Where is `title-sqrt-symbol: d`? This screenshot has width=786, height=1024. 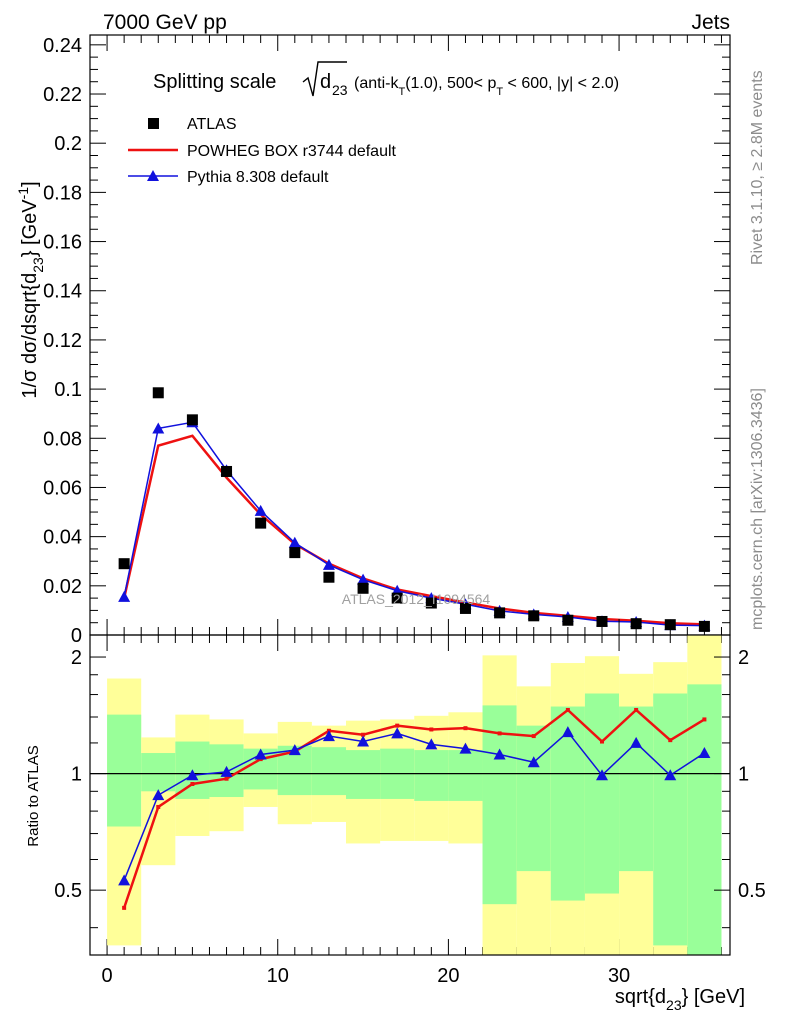
title-sqrt-symbol: d is located at coordinates (325, 82).